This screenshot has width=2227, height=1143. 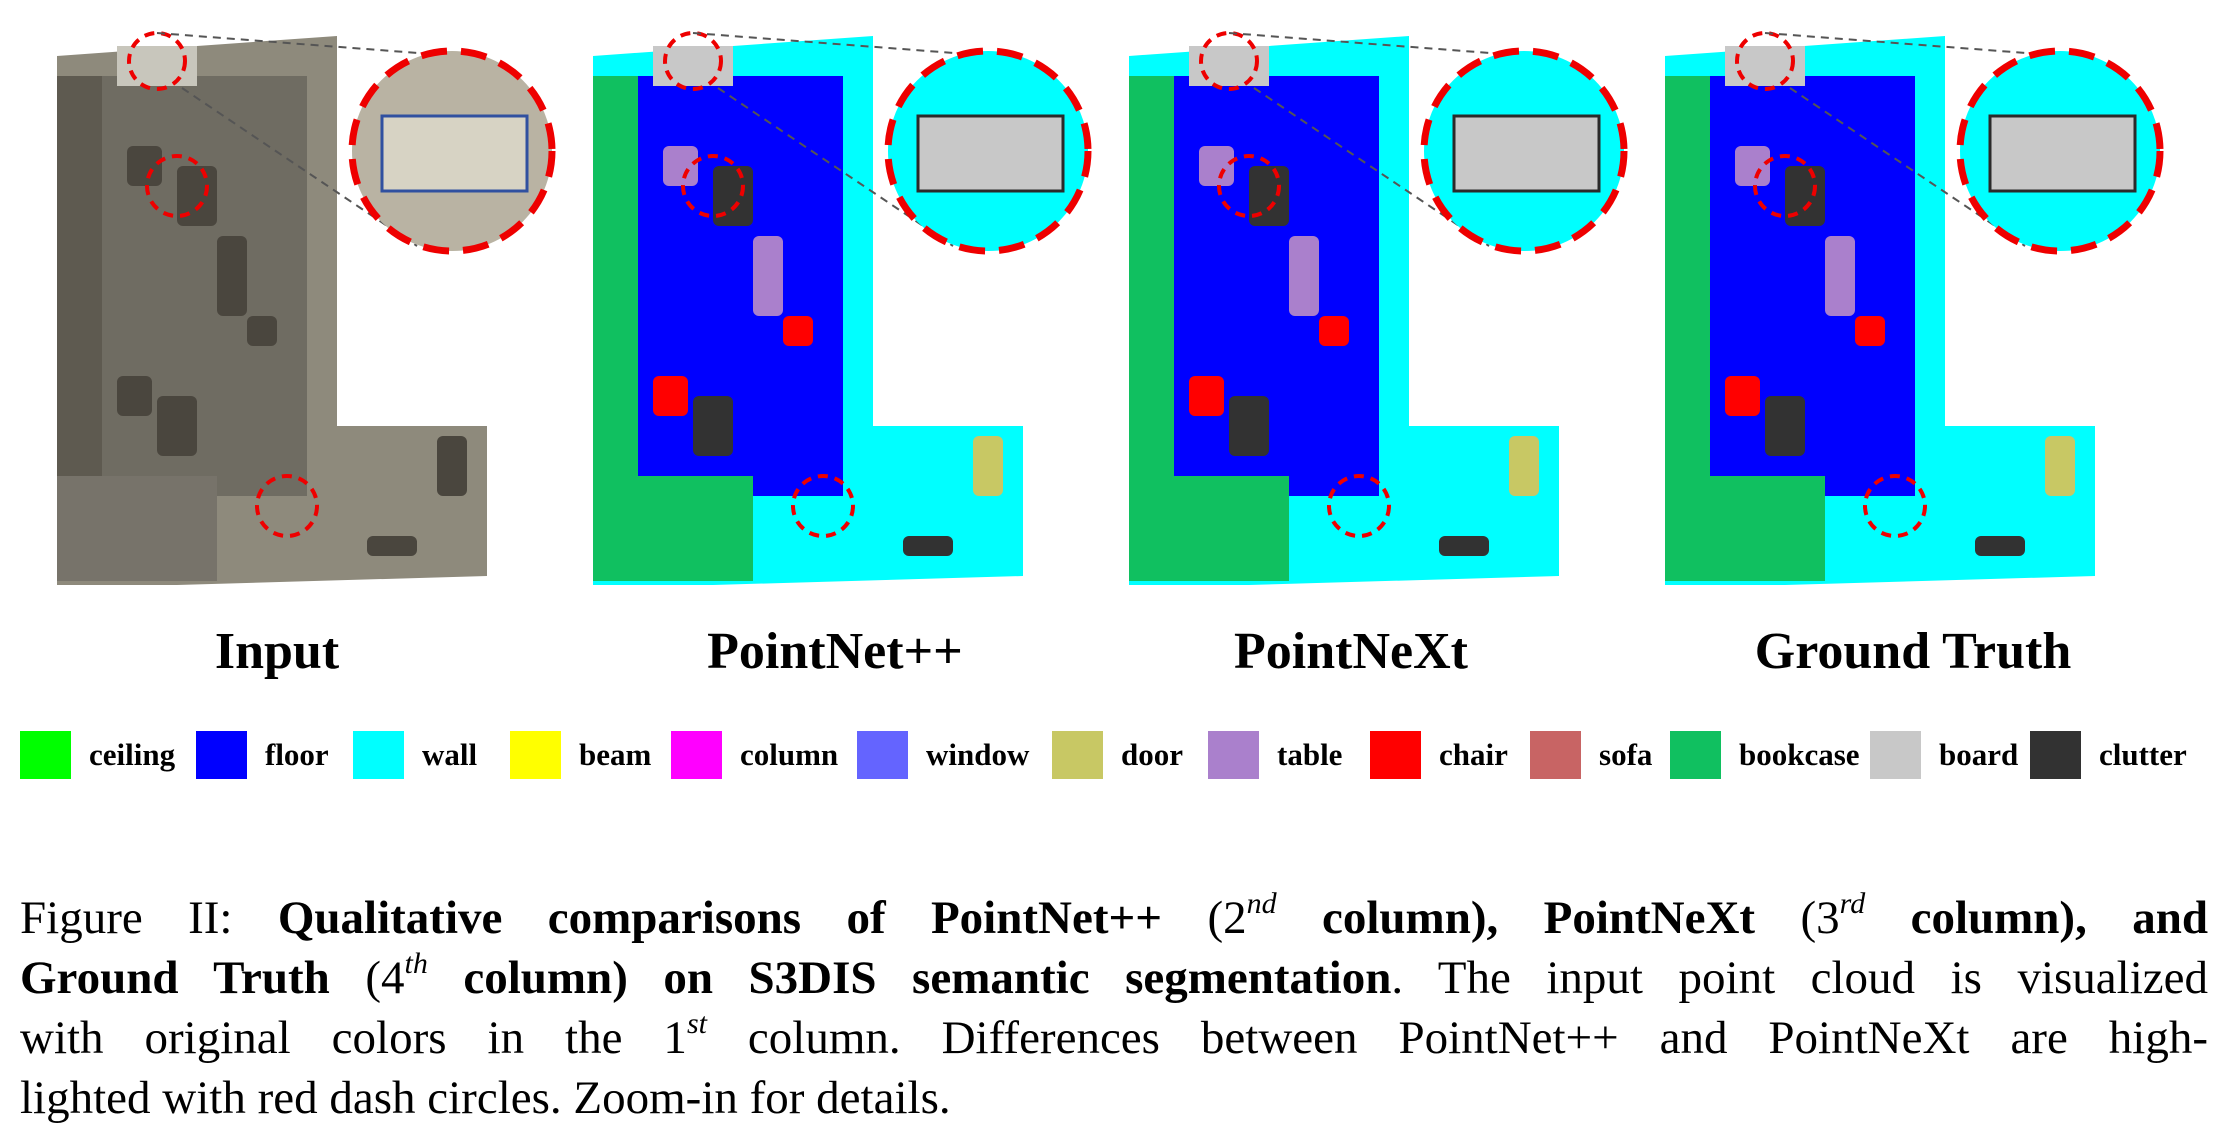 I want to click on legend-label: beam, so click(x=615, y=754).